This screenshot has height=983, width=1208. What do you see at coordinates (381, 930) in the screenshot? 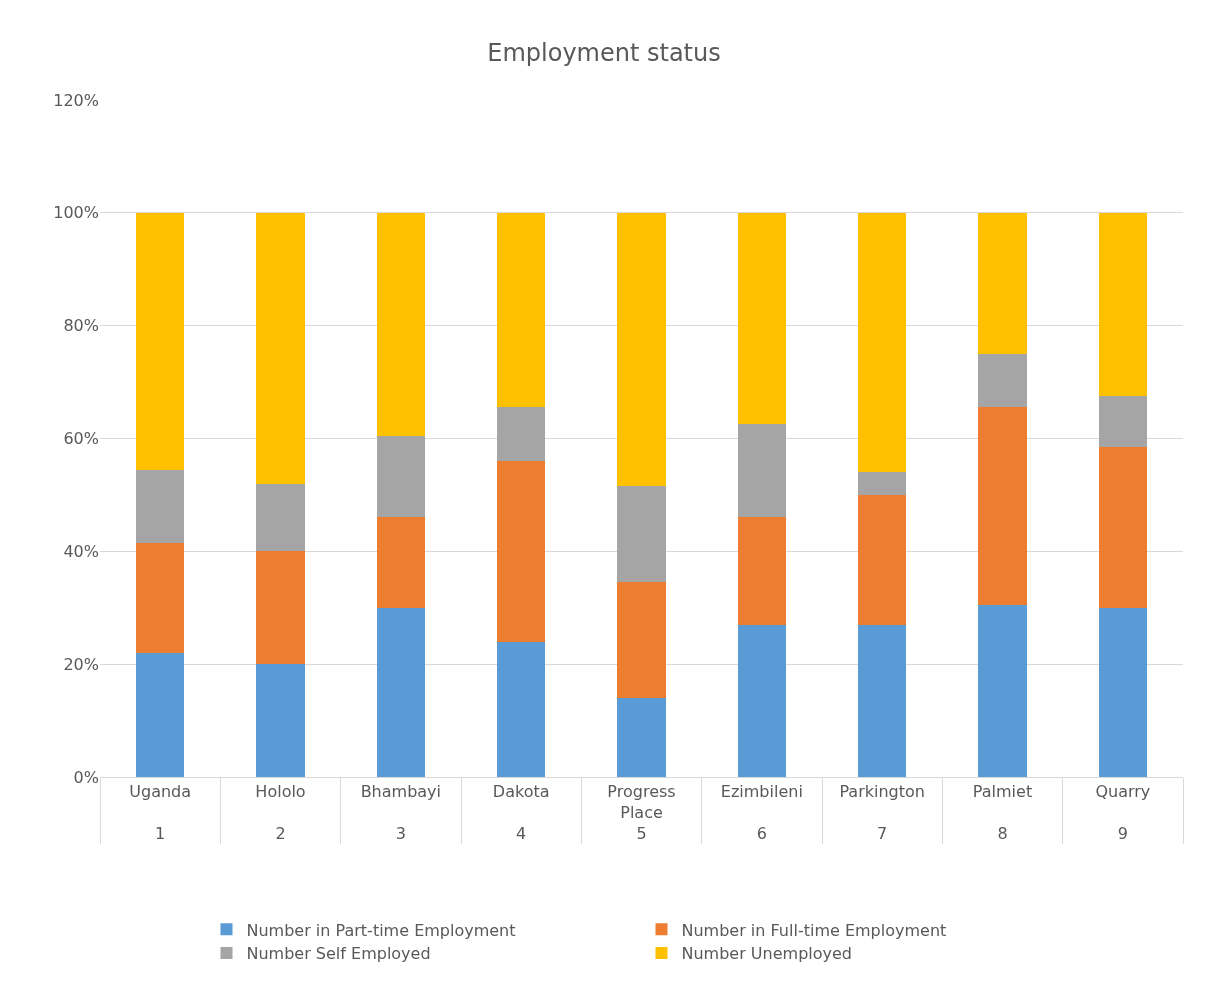
I see `legend-label: Number in Part-time Employment` at bounding box center [381, 930].